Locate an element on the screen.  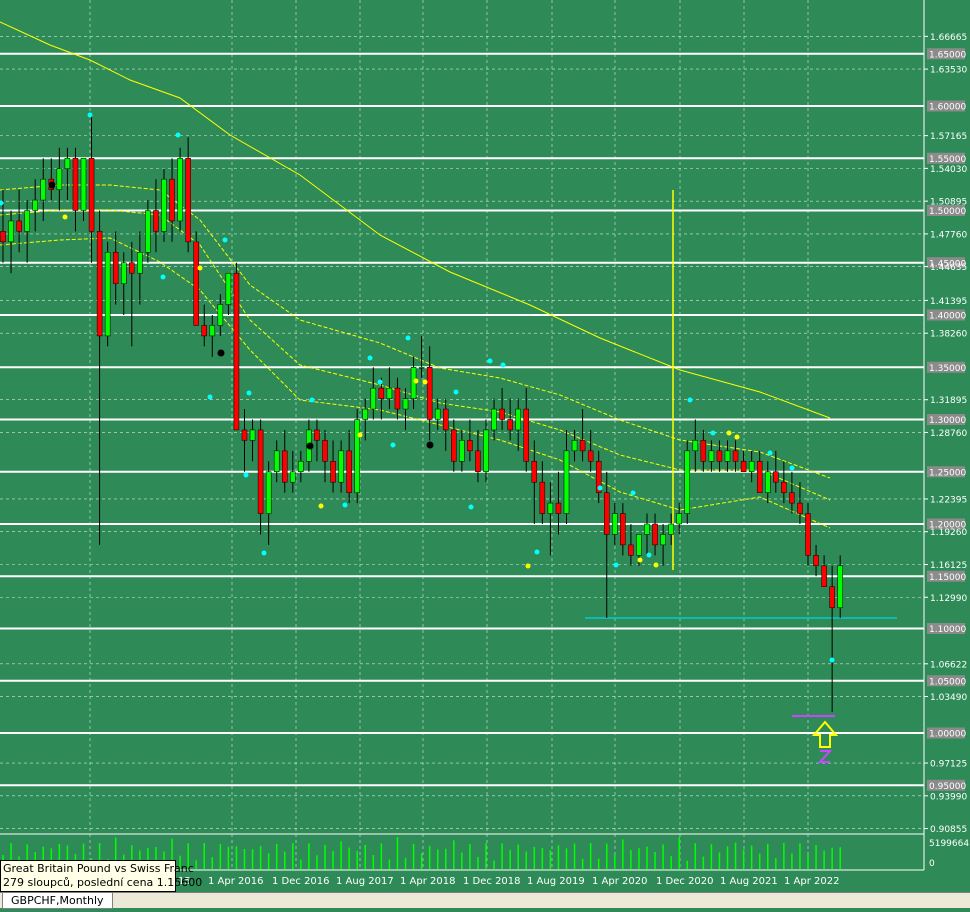
price-axis-label: 1.06622 is located at coordinates (948, 665).